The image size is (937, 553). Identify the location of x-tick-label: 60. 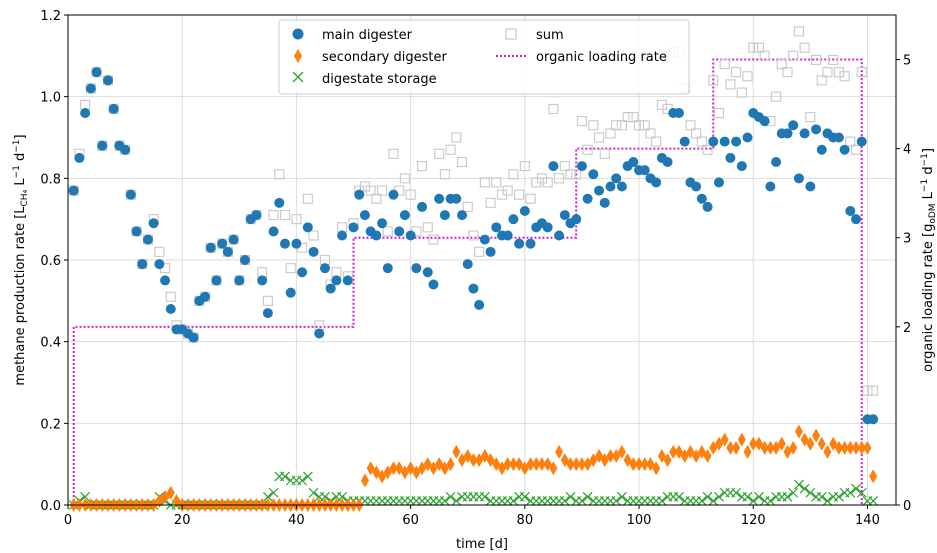
(410, 520).